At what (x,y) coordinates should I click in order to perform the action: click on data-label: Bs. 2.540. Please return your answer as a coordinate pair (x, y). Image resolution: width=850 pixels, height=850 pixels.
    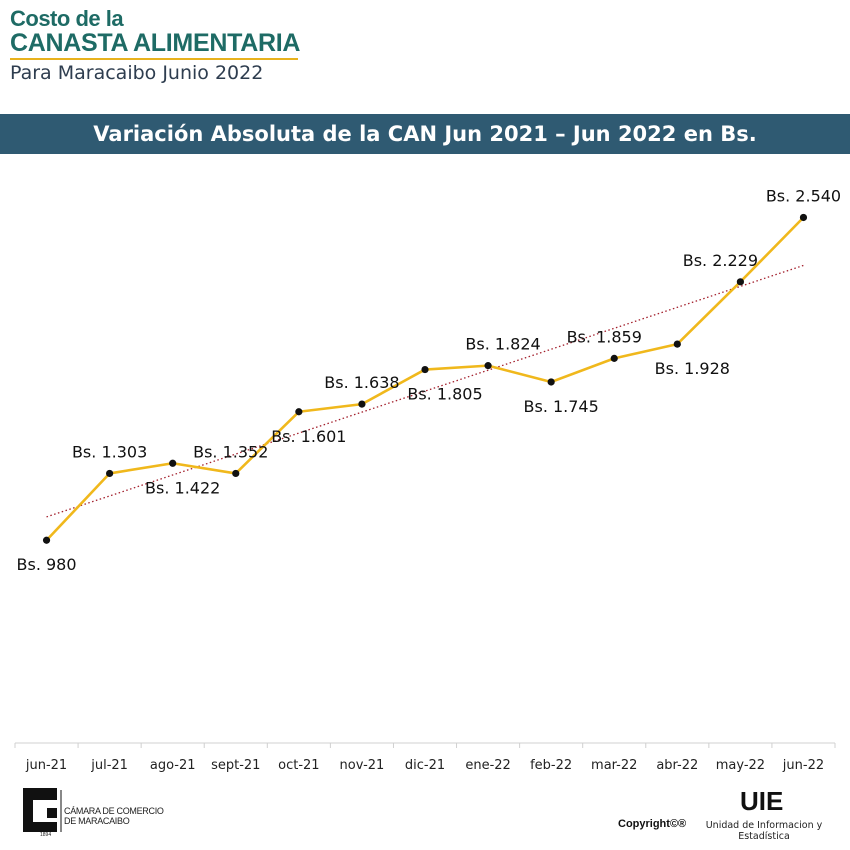
    Looking at the image, I should click on (803, 195).